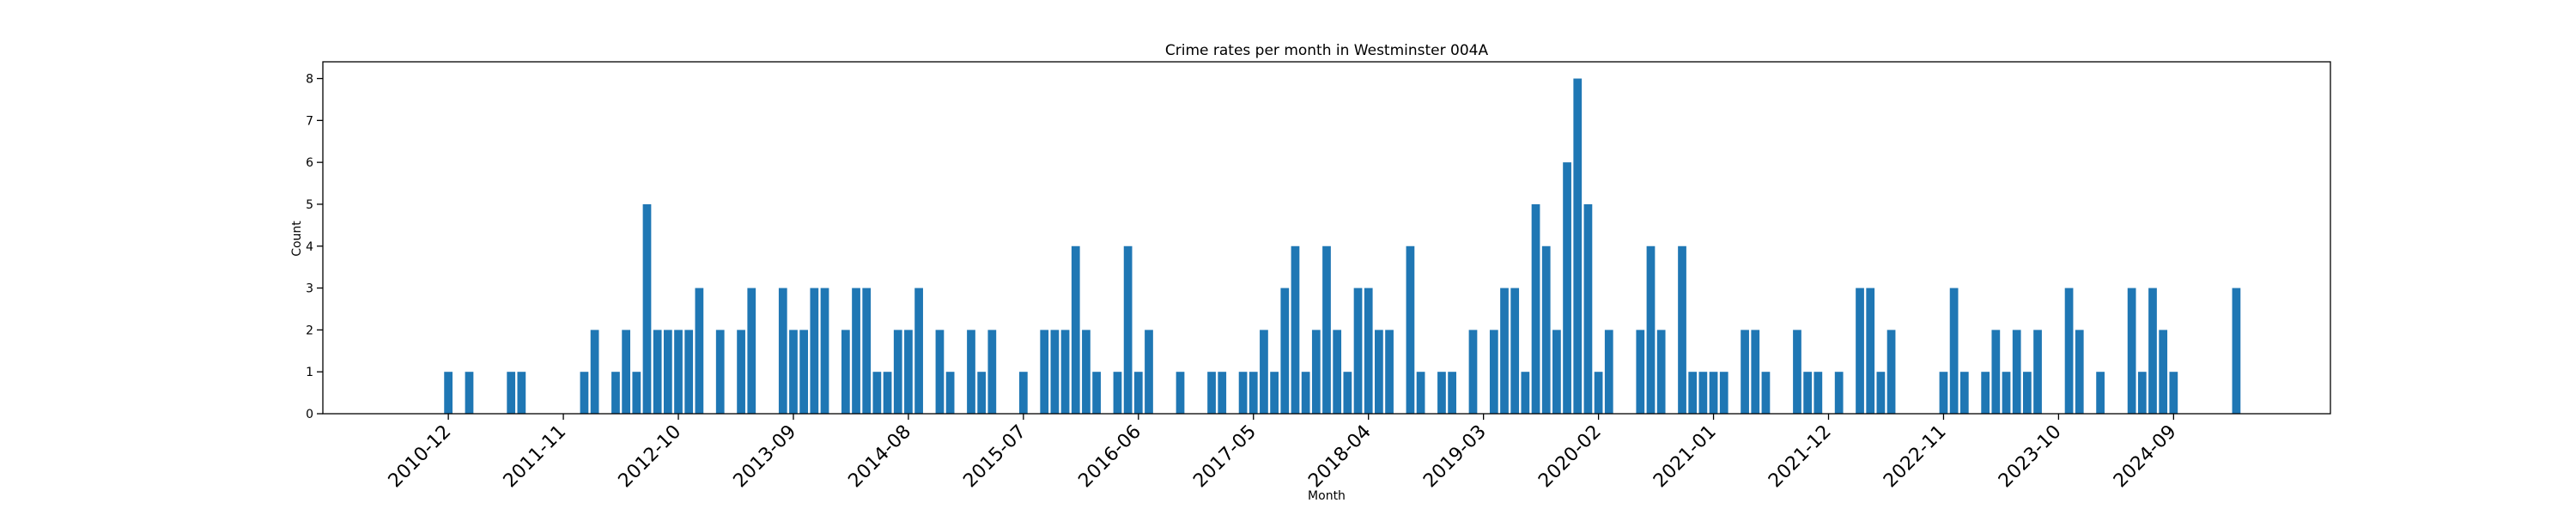 This screenshot has height=515, width=2576. Describe the element at coordinates (651, 457) in the screenshot. I see `x-tick-label: 2012-10` at that location.